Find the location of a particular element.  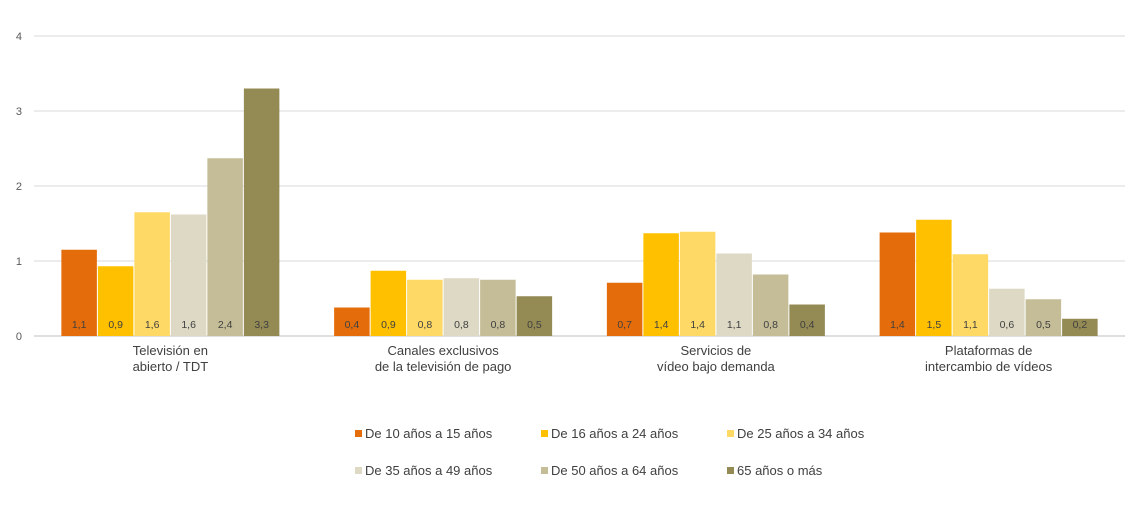

category-label: de la televisión de pago is located at coordinates (443, 366).